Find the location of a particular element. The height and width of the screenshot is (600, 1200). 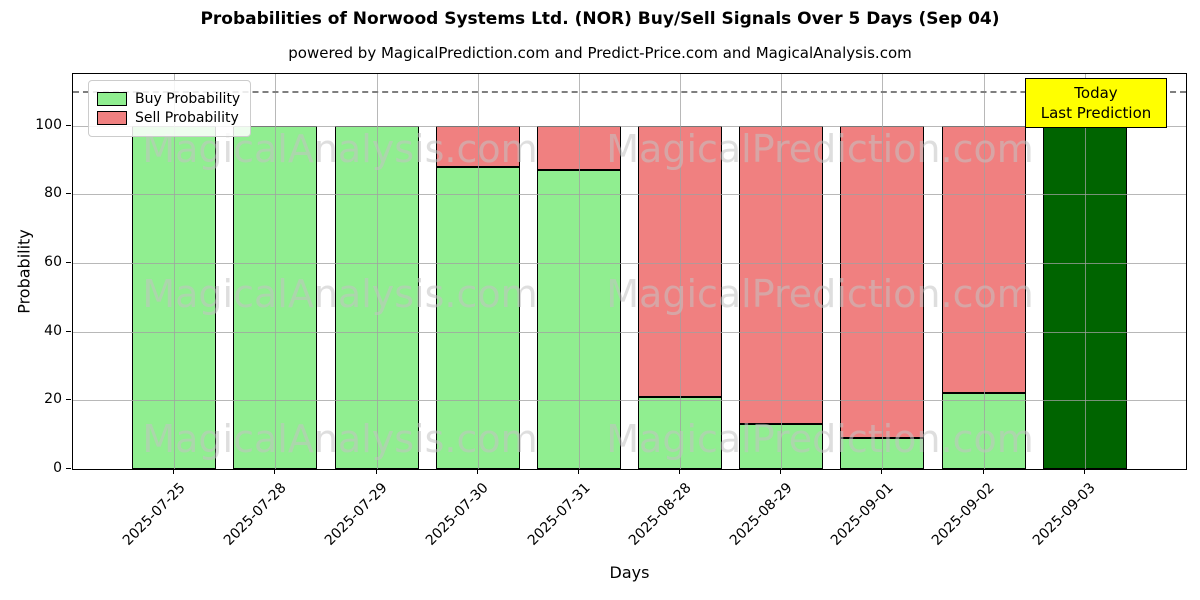

legend-item-sell: Sell Probability is located at coordinates (168, 118).